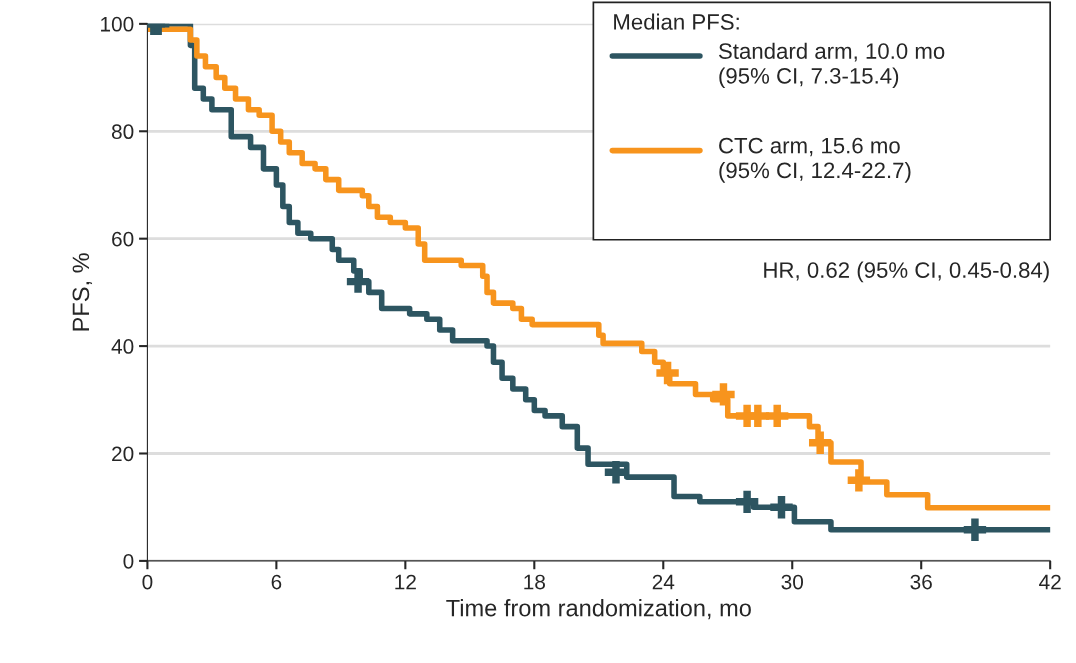 The width and height of the screenshot is (1076, 663). I want to click on x-axis-title: Time from randomization, mo, so click(598, 609).